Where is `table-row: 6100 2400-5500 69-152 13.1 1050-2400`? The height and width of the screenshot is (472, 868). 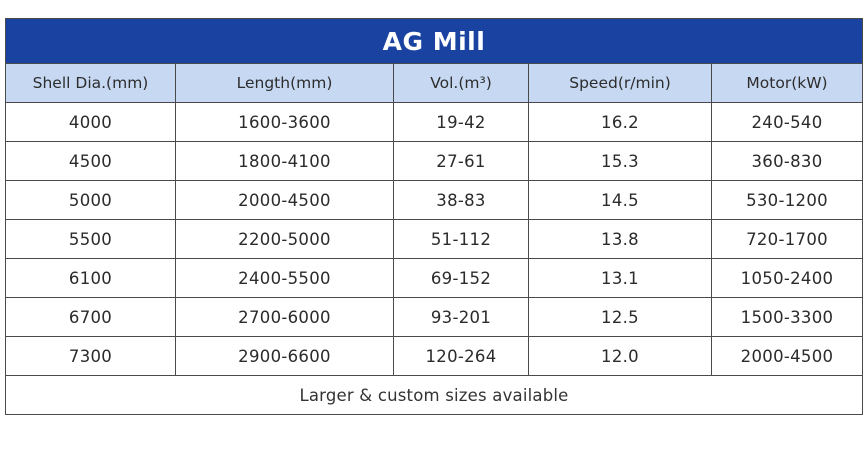 table-row: 6100 2400-5500 69-152 13.1 1050-2400 is located at coordinates (434, 278).